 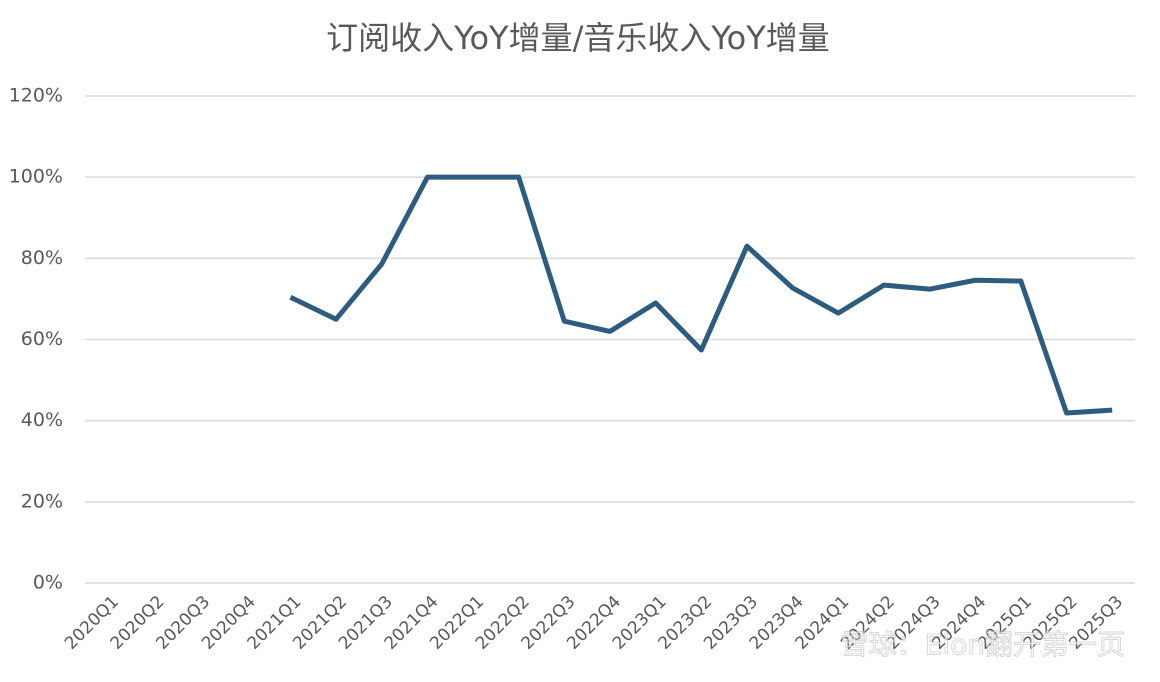 I want to click on y-tick-label: 0%, so click(x=48, y=583).